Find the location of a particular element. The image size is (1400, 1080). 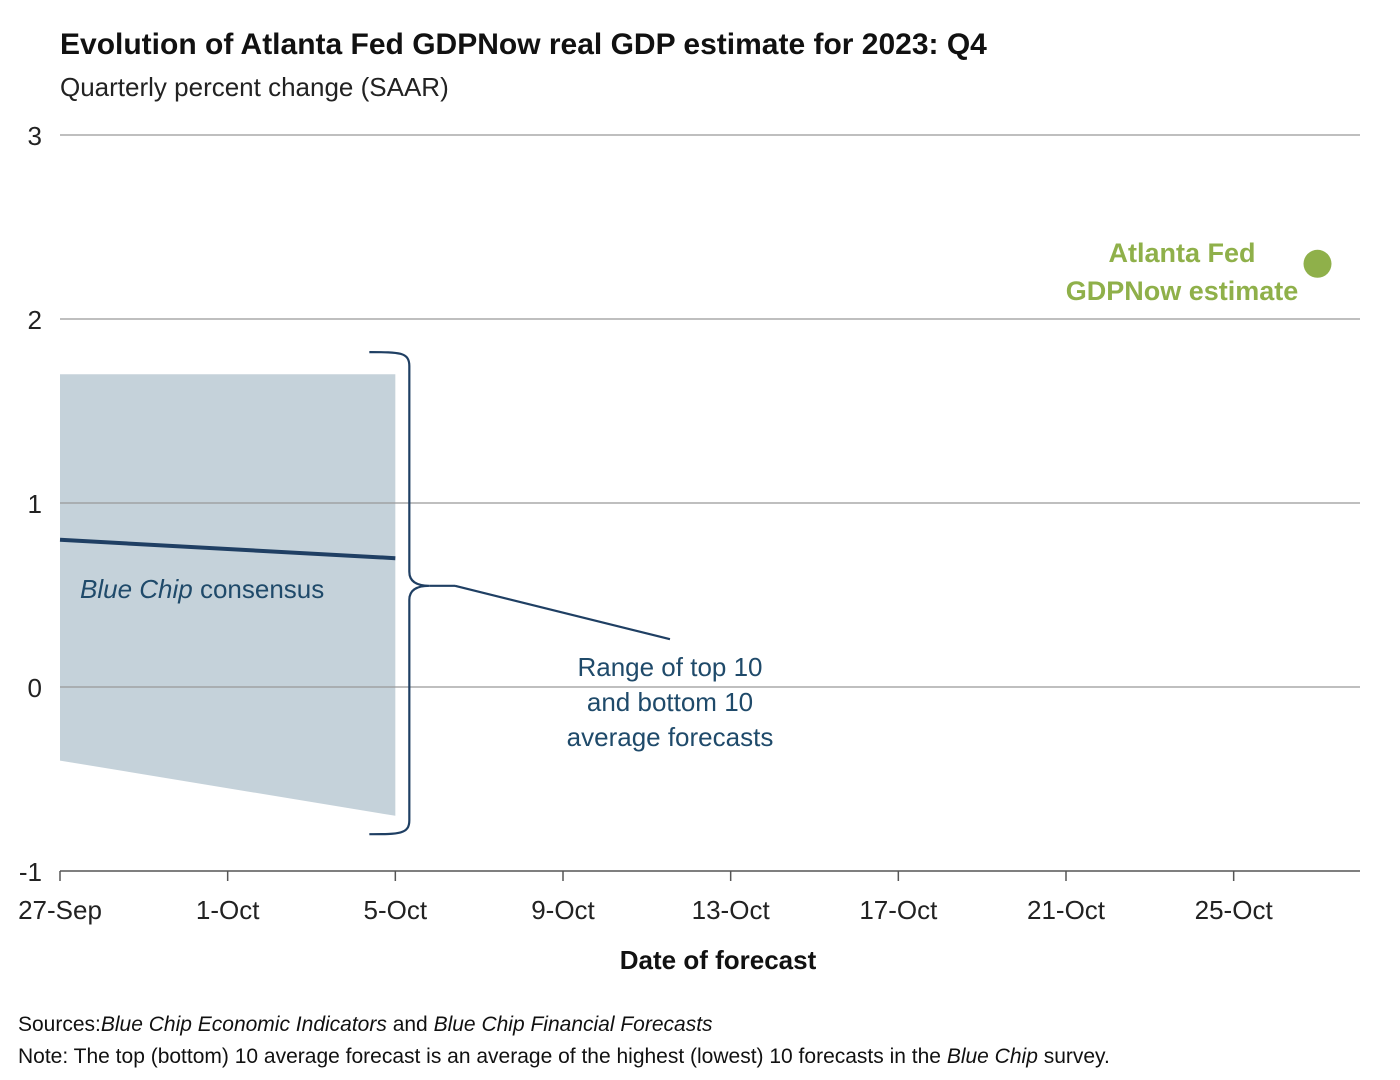

range-bracket is located at coordinates (399, 593).